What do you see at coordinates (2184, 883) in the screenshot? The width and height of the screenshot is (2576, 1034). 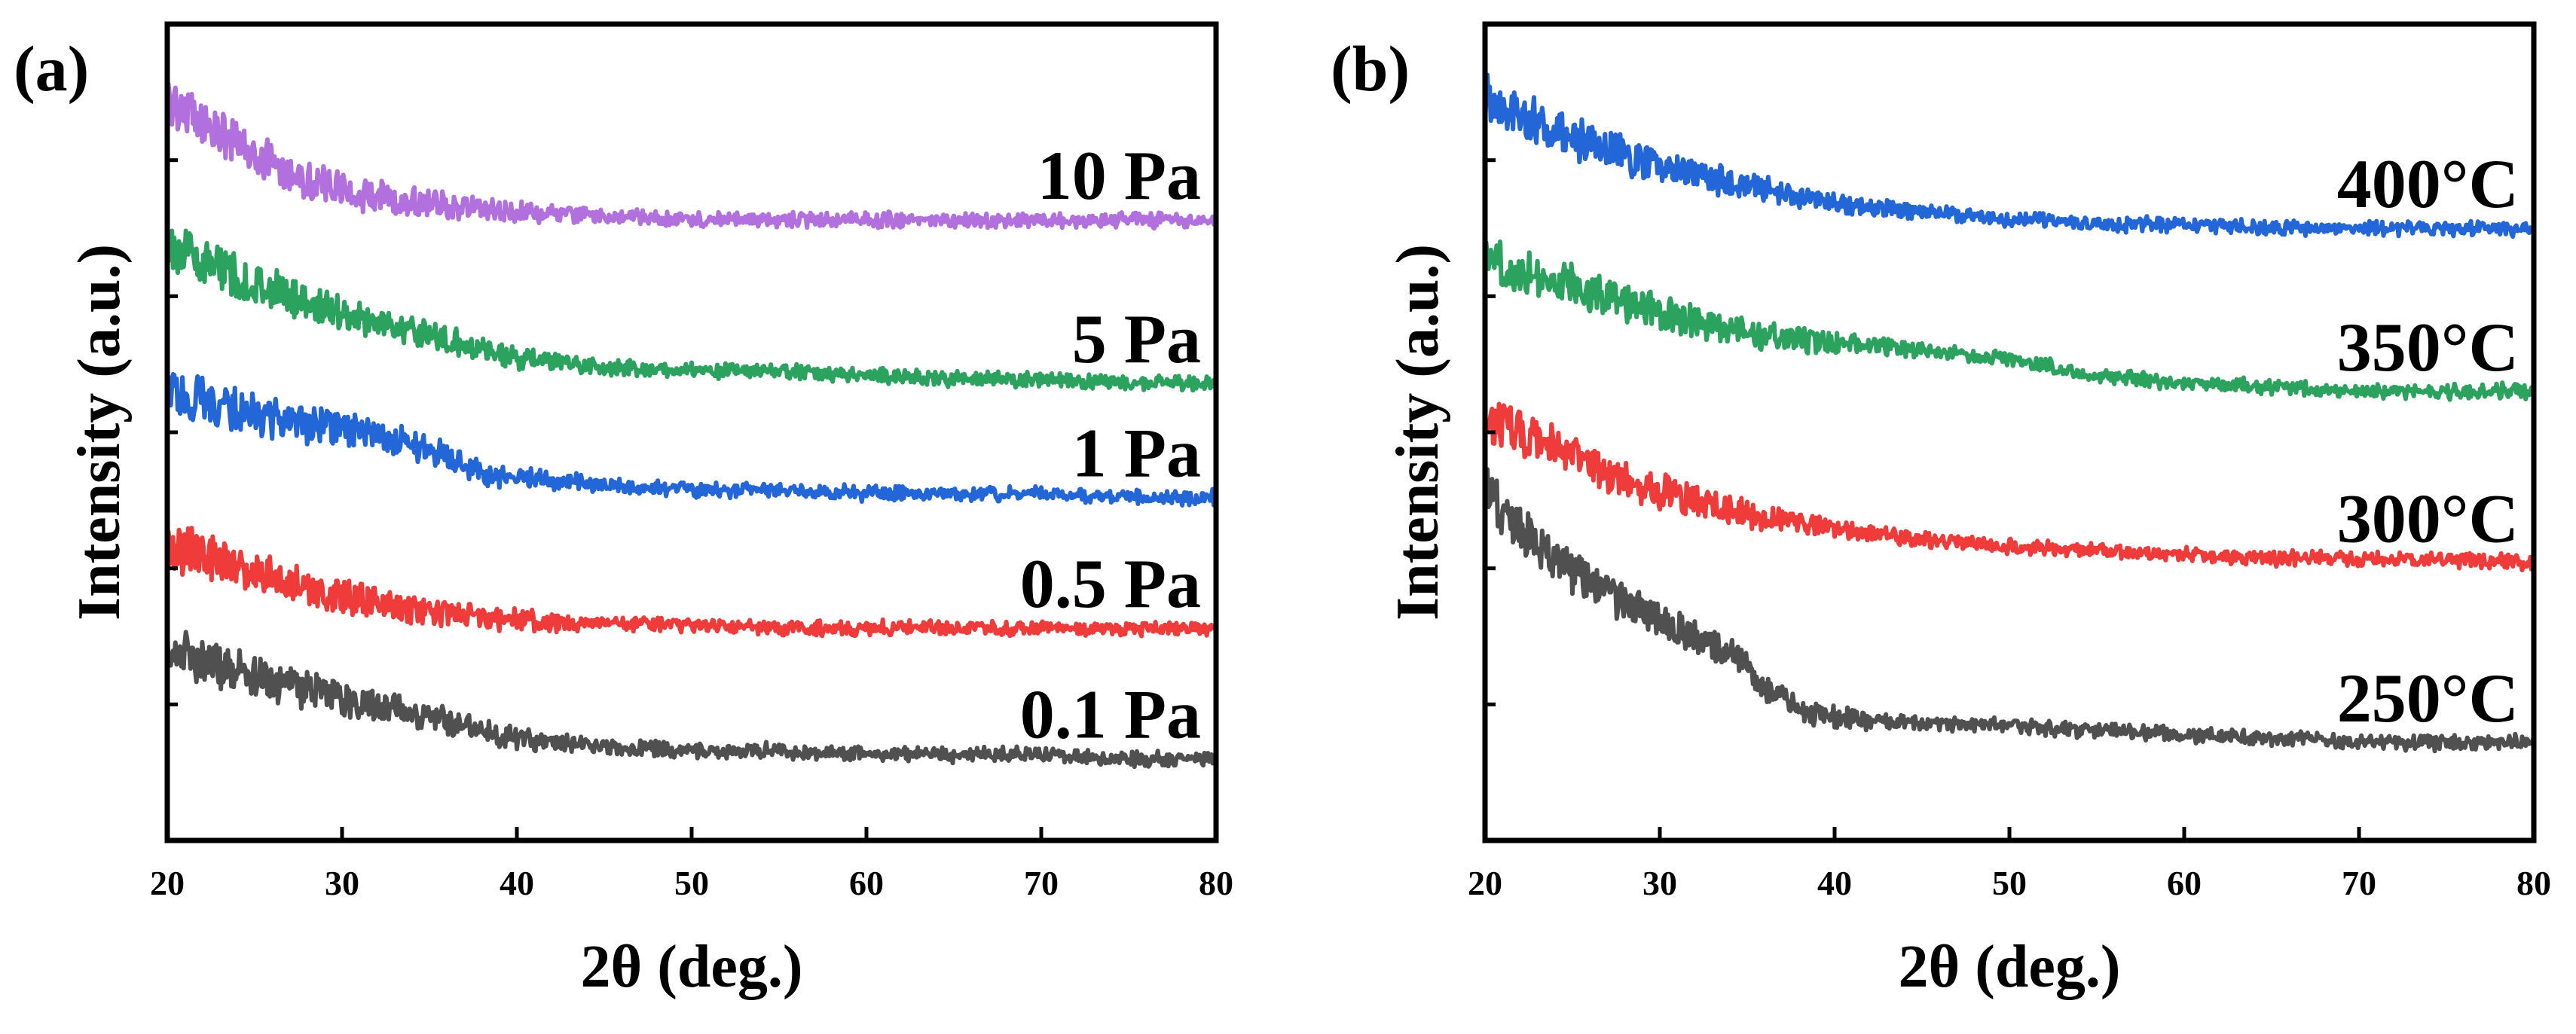 I see `panel-b-x-tick-label: 60` at bounding box center [2184, 883].